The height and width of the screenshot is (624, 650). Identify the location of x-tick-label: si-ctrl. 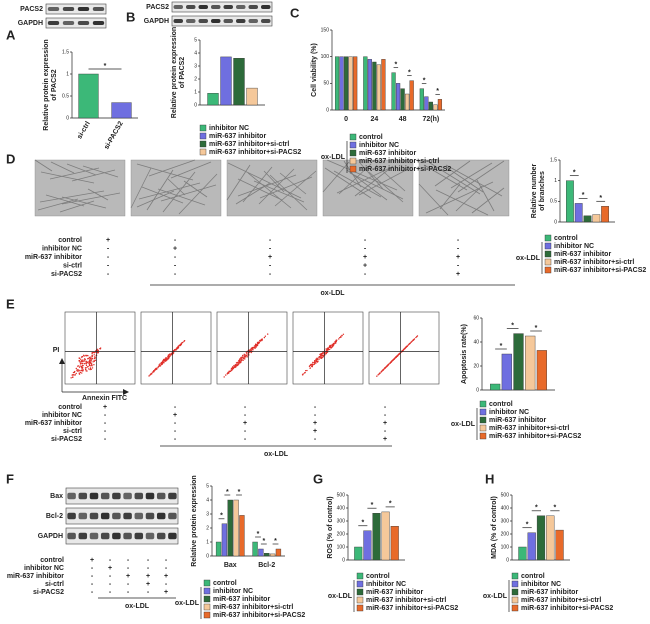
(84, 130).